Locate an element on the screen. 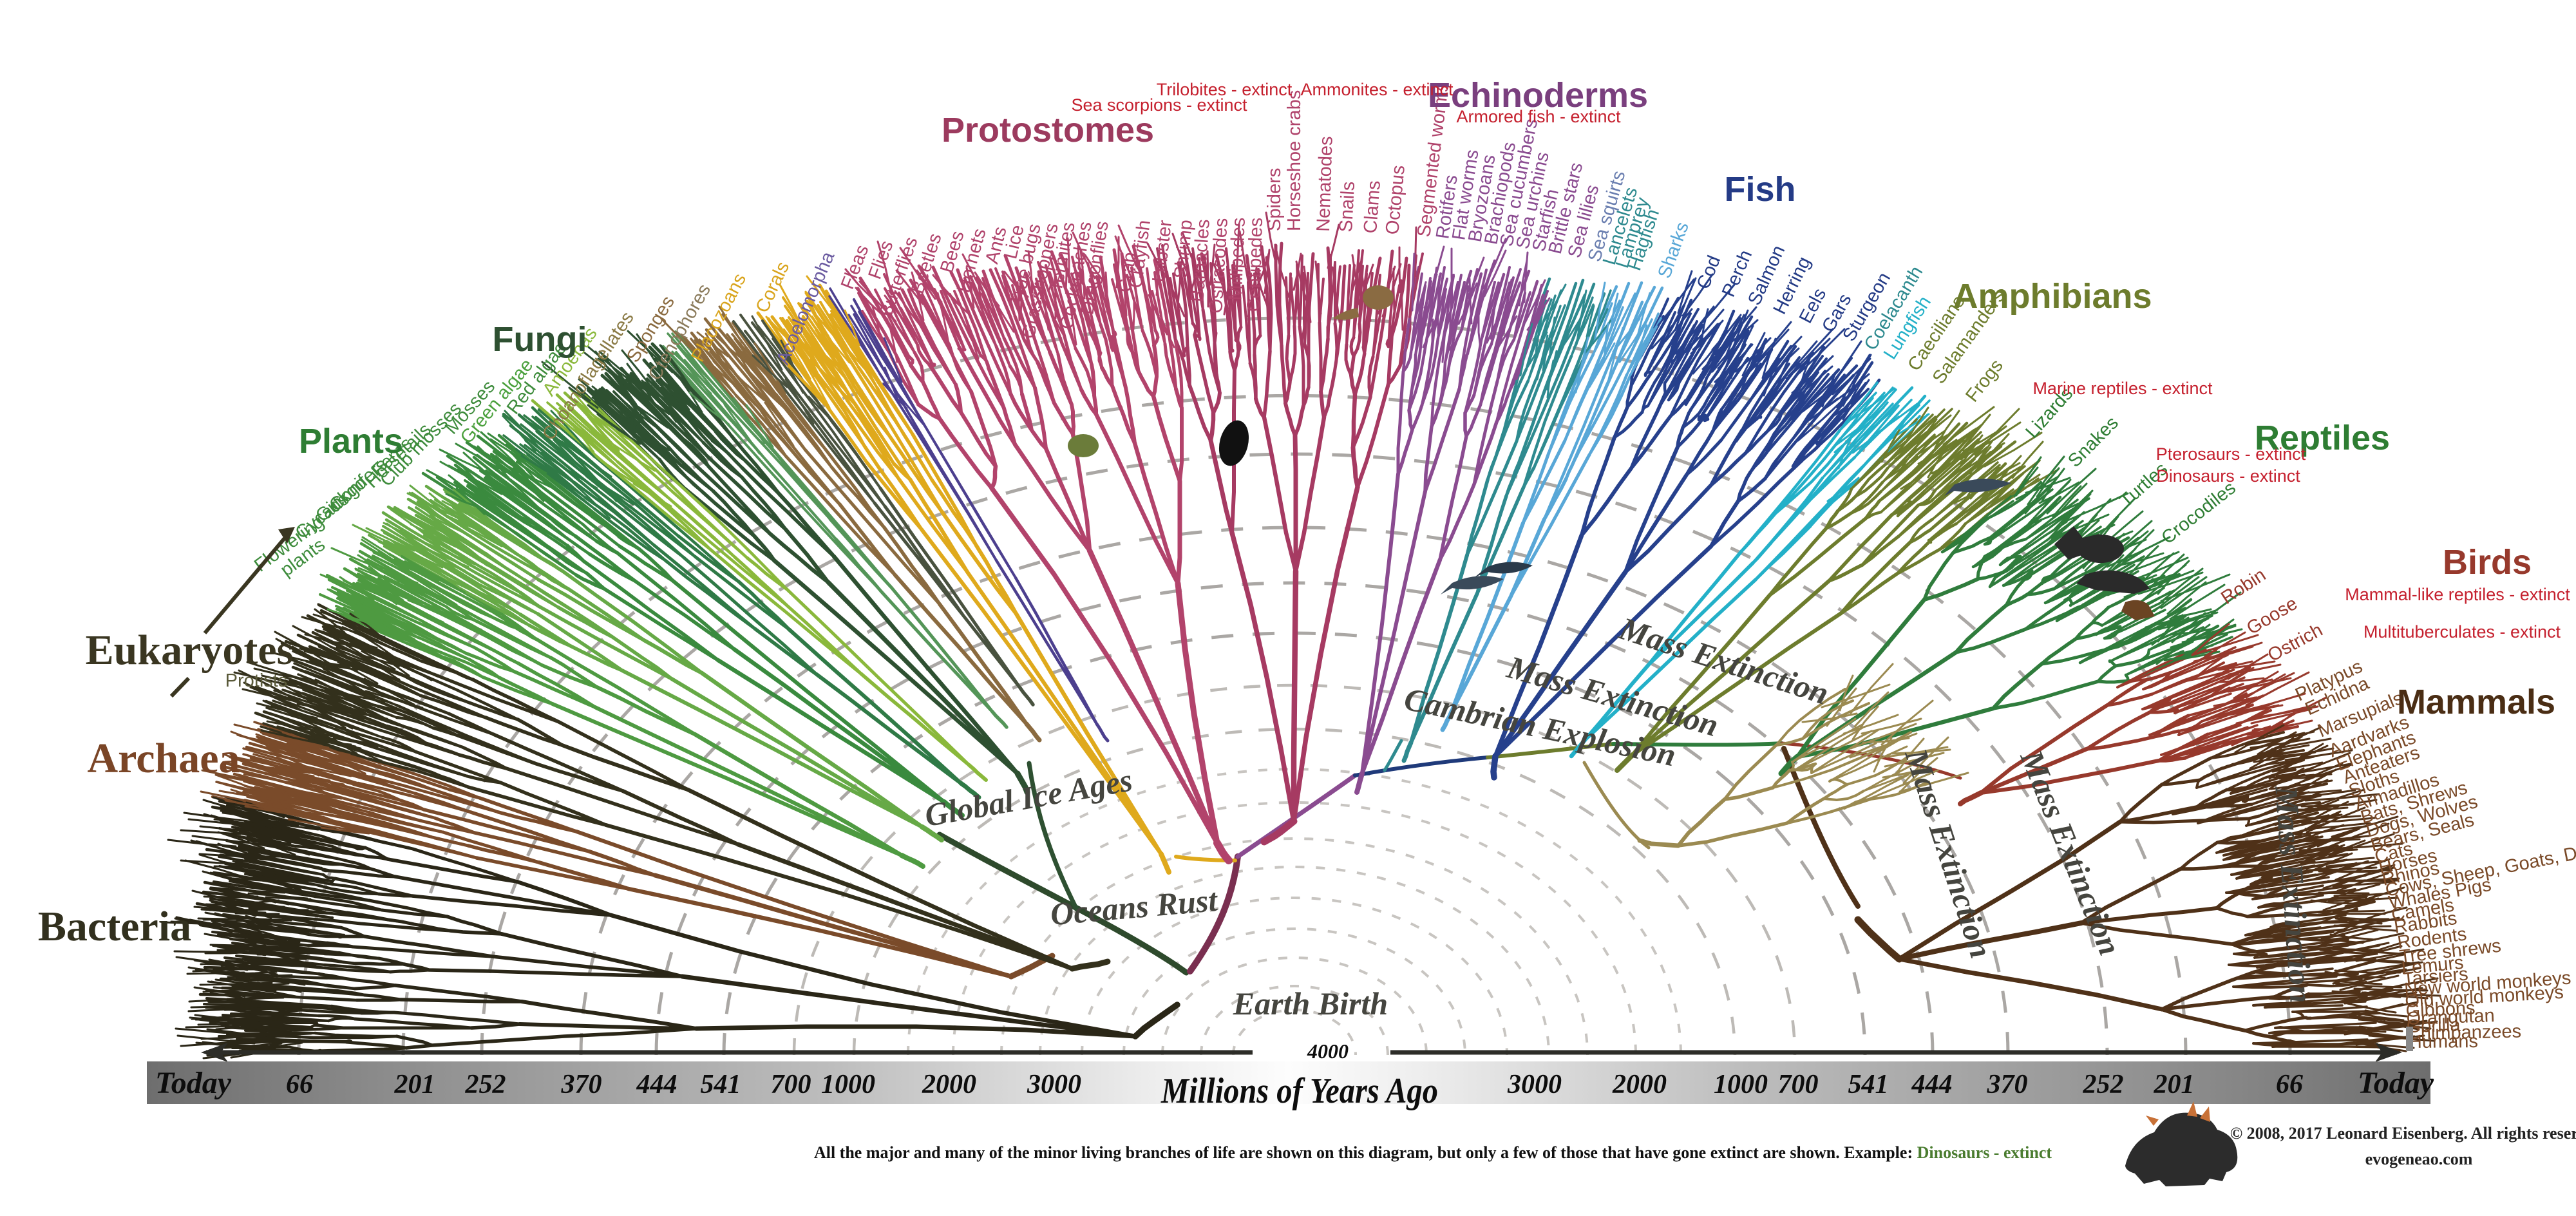 This screenshot has width=2576, height=1216. svg-text: Plants is located at coordinates (351, 441).